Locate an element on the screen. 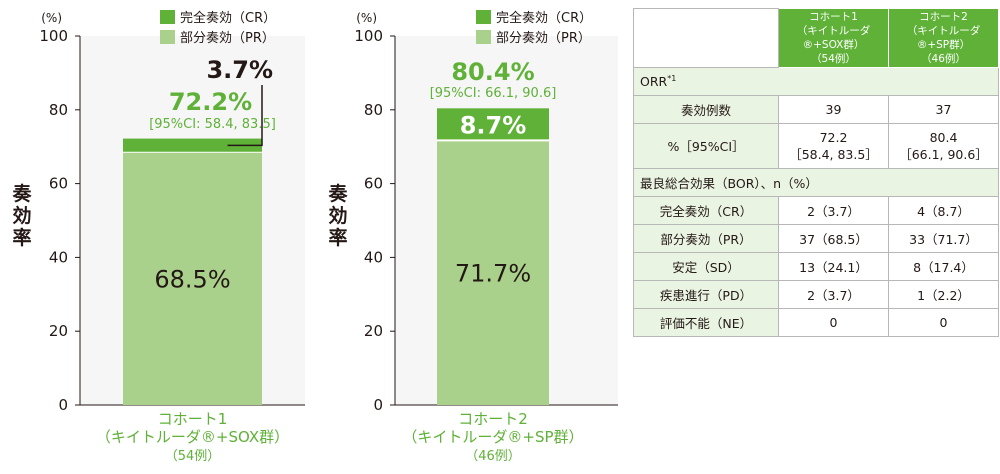 The width and height of the screenshot is (1000, 474). cell-ci: ［58.4, 83.5］ is located at coordinates (833, 154).